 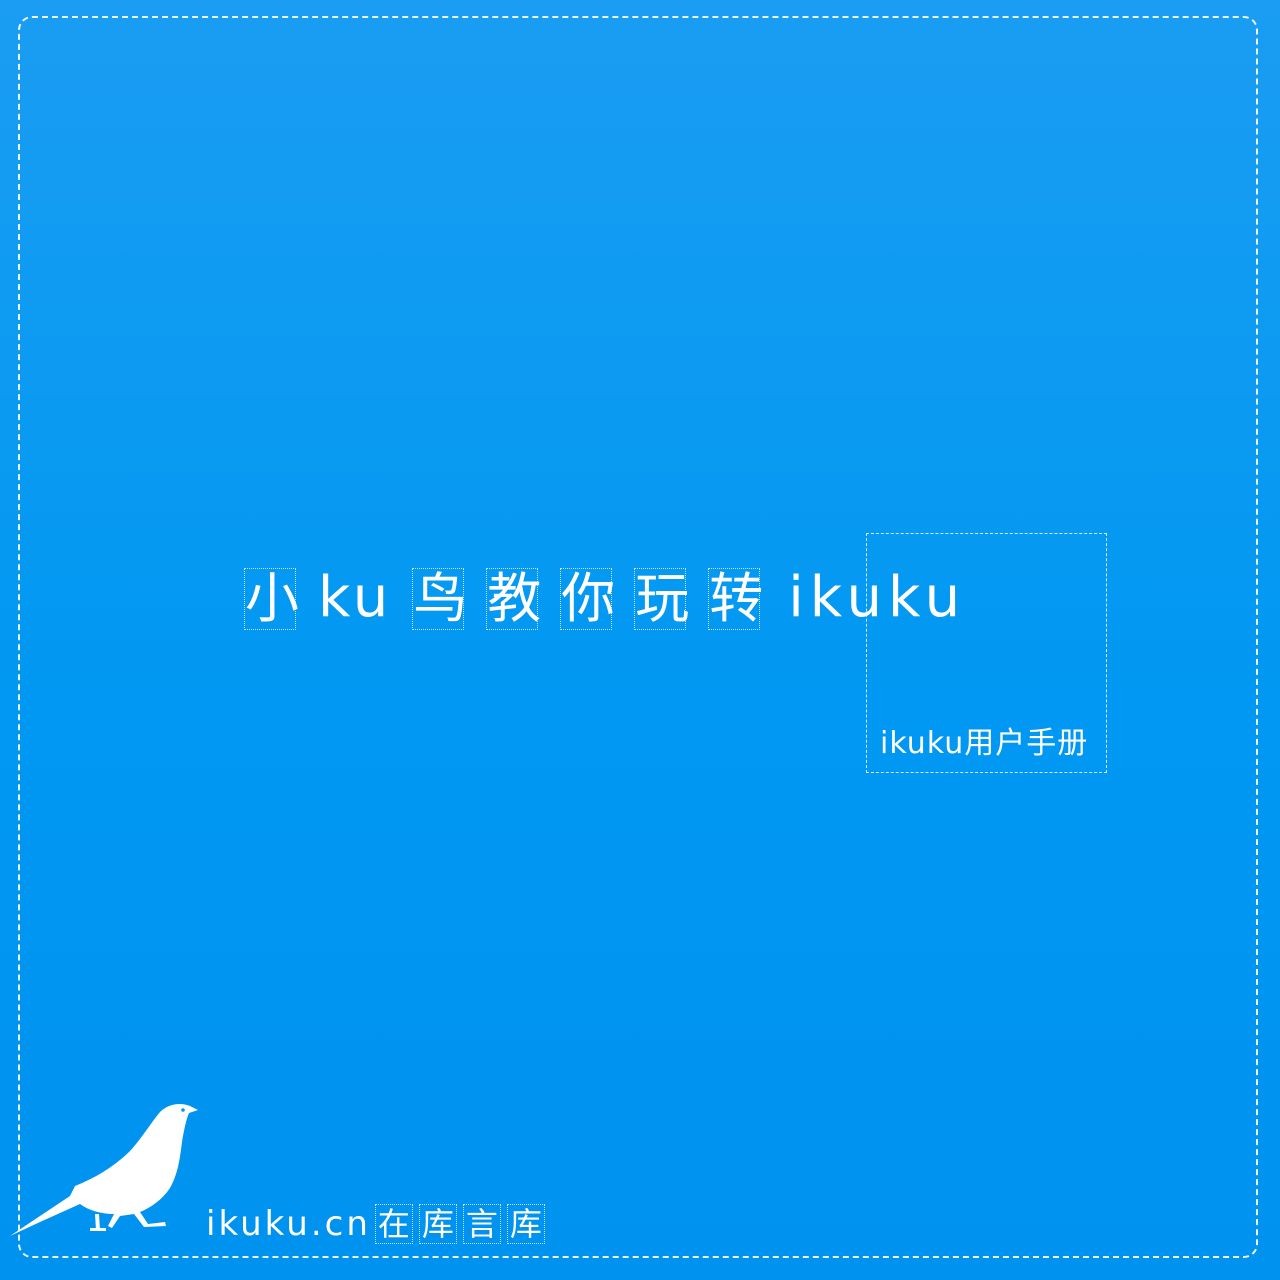 I want to click on title-char-ni: 你, so click(x=588, y=598).